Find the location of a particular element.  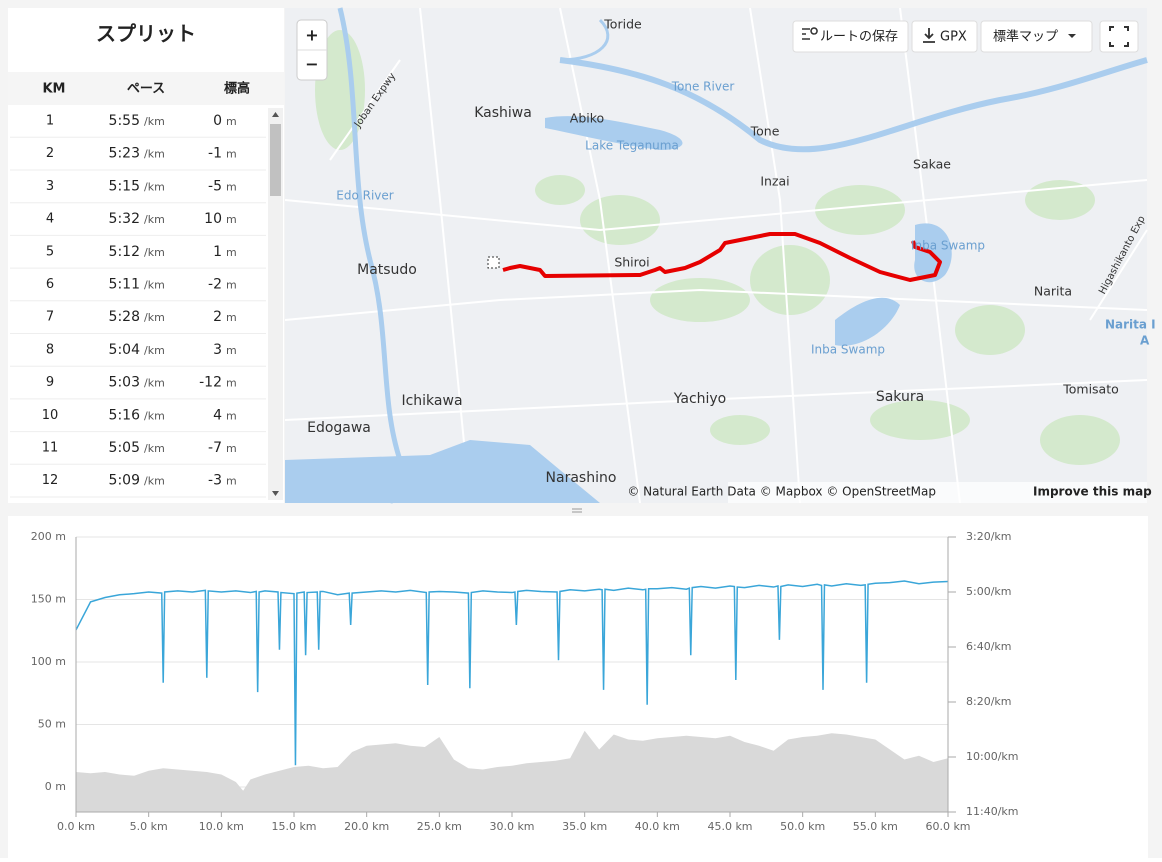

map-style-button is located at coordinates (1036, 36).